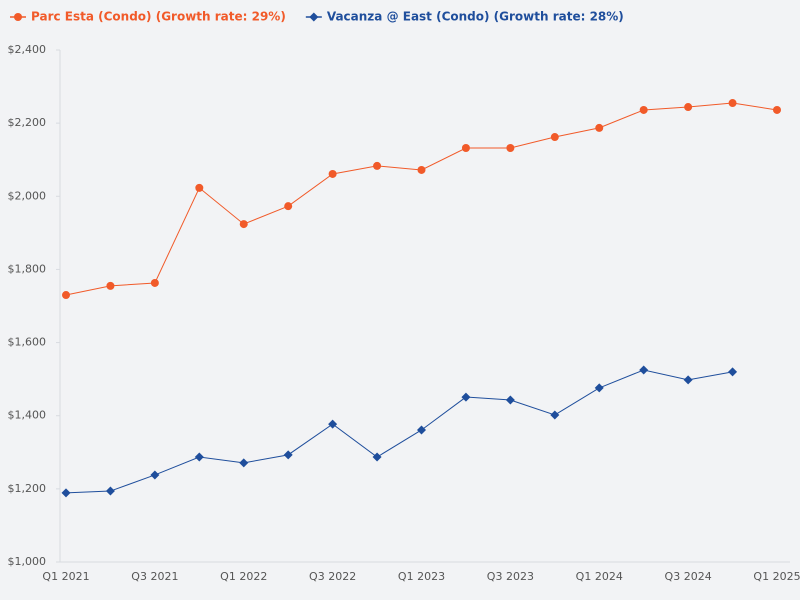 The height and width of the screenshot is (600, 800). Describe the element at coordinates (332, 576) in the screenshot. I see `x-tick-label: Q3 2022` at that location.